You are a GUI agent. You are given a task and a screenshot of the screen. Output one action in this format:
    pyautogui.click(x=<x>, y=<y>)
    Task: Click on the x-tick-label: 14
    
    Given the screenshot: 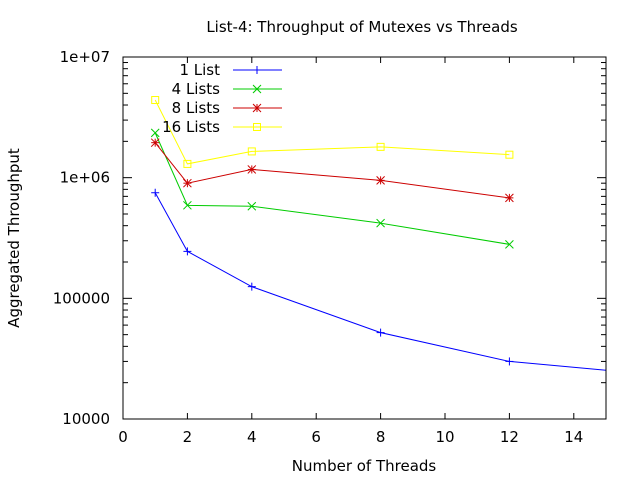 What is the action you would take?
    pyautogui.click(x=573, y=437)
    